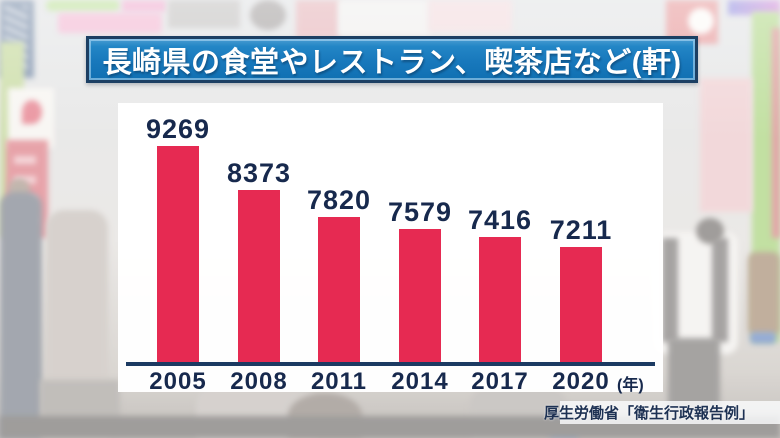 The width and height of the screenshot is (780, 438). What do you see at coordinates (581, 230) in the screenshot?
I see `bar-value-label: 7211` at bounding box center [581, 230].